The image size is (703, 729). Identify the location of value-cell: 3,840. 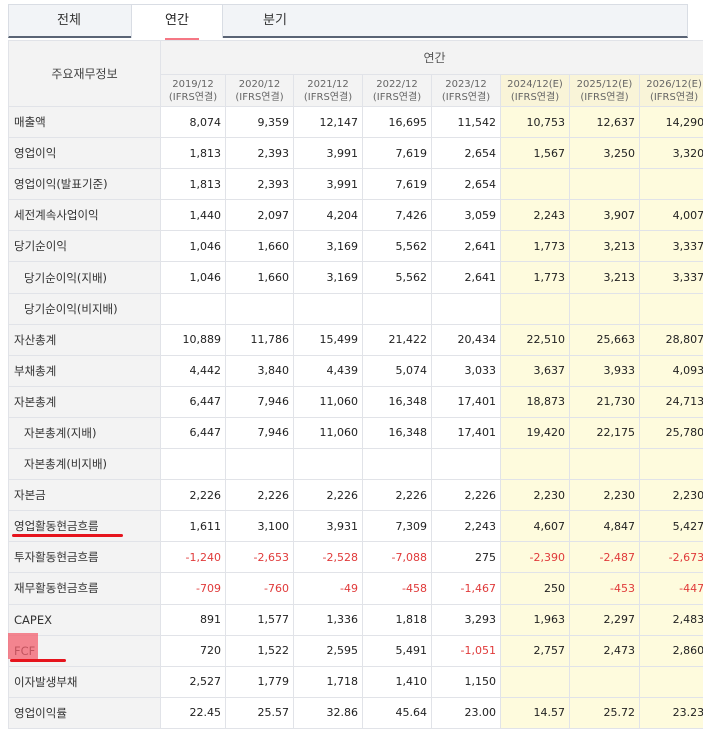
(259, 370).